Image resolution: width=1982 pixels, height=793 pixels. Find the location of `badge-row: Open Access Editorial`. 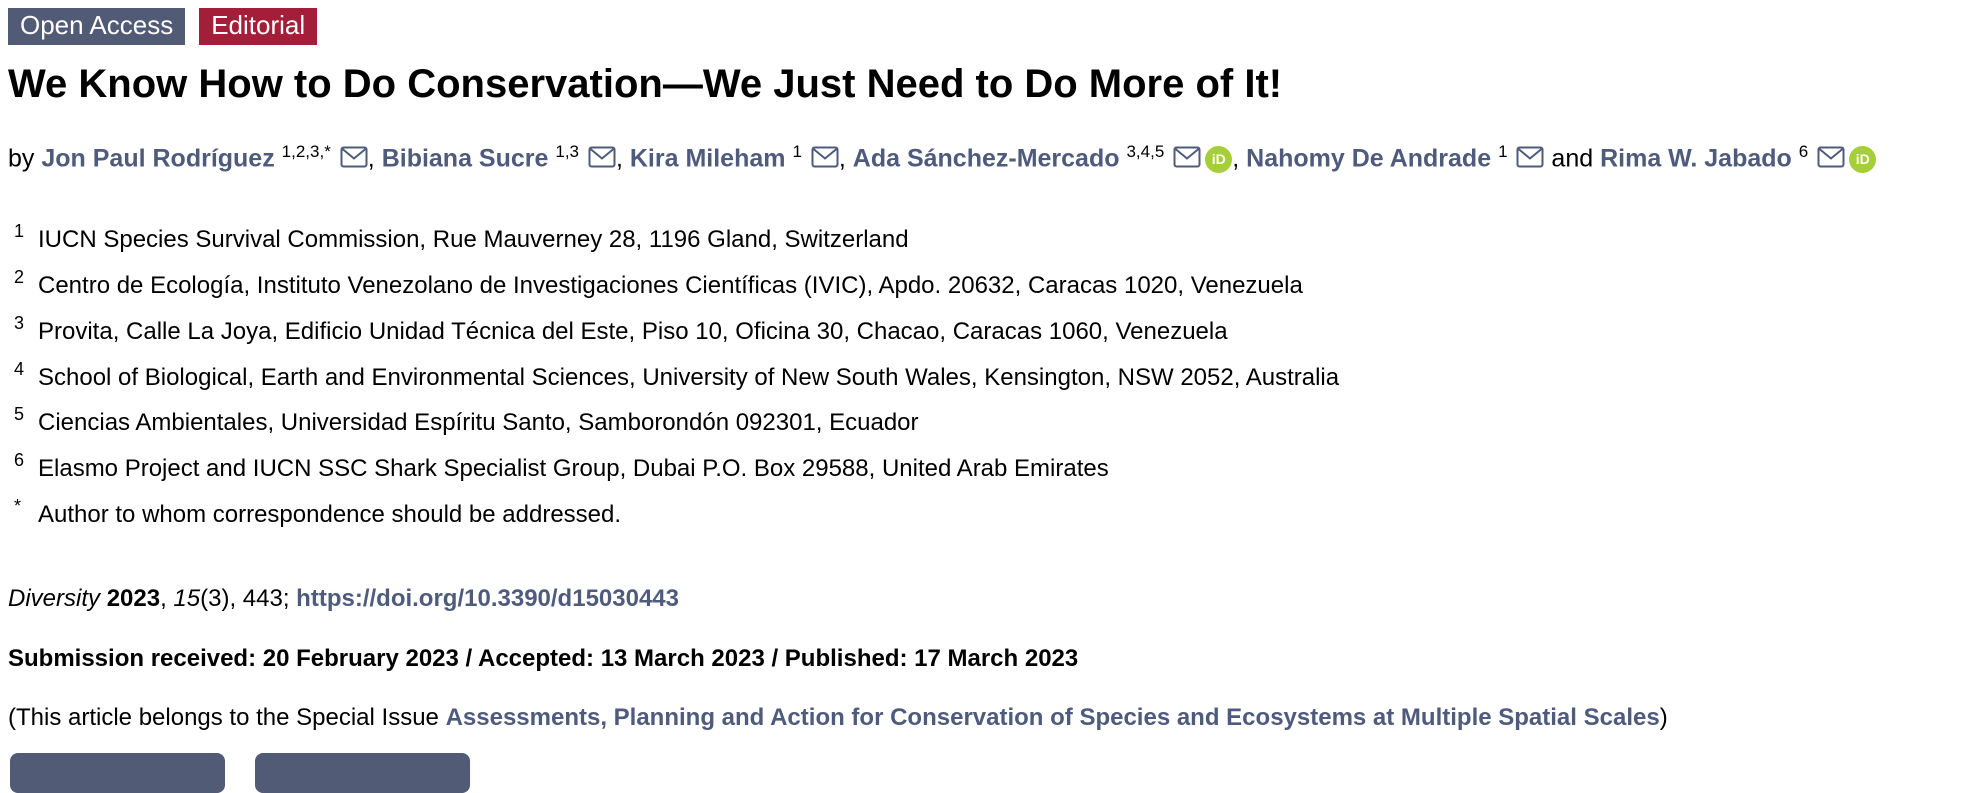

badge-row: Open Access Editorial is located at coordinates (995, 26).